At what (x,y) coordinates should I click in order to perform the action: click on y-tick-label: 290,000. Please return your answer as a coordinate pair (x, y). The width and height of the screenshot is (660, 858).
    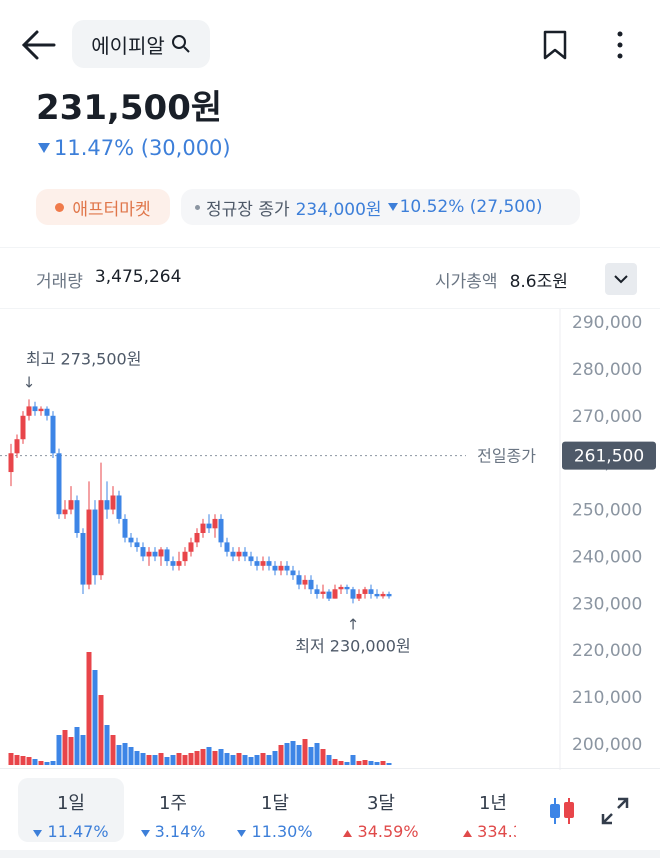
    Looking at the image, I should click on (607, 323).